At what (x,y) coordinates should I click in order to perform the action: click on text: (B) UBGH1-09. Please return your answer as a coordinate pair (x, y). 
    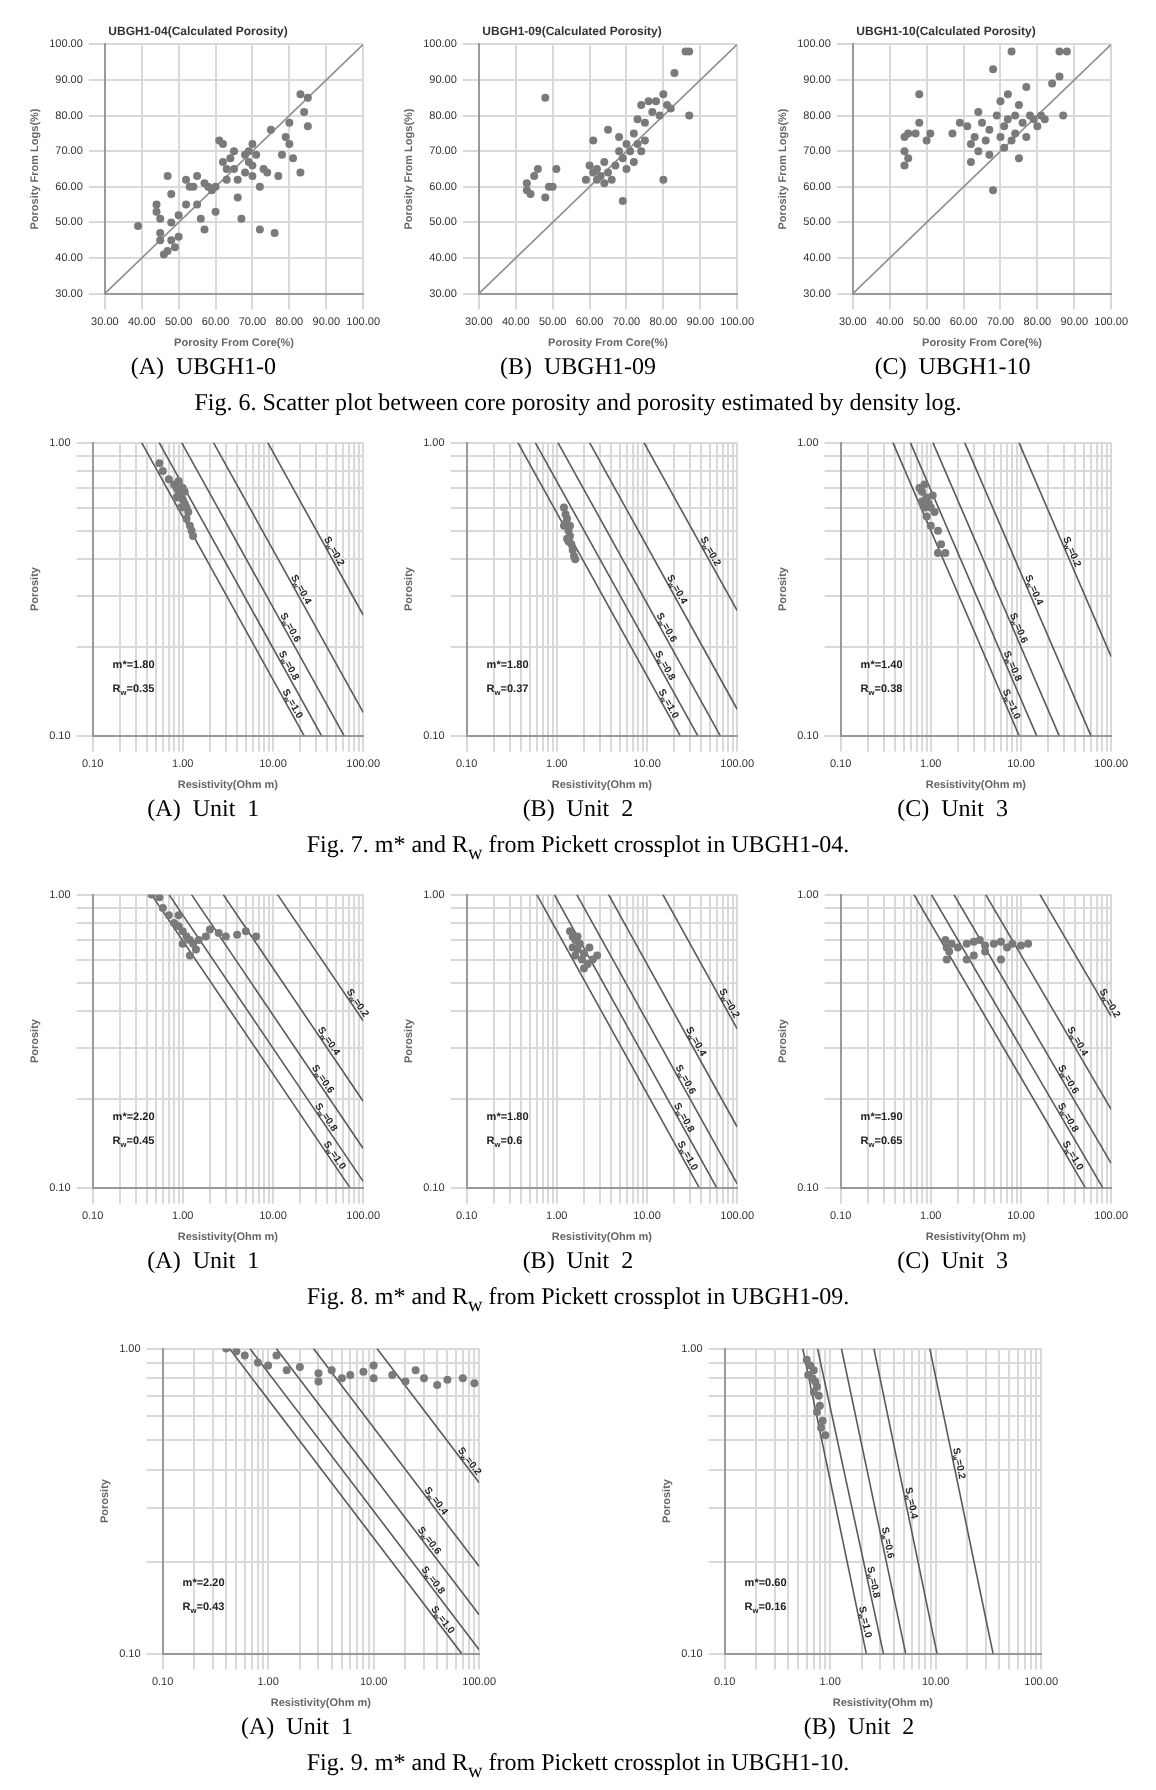
    Looking at the image, I should click on (577, 367).